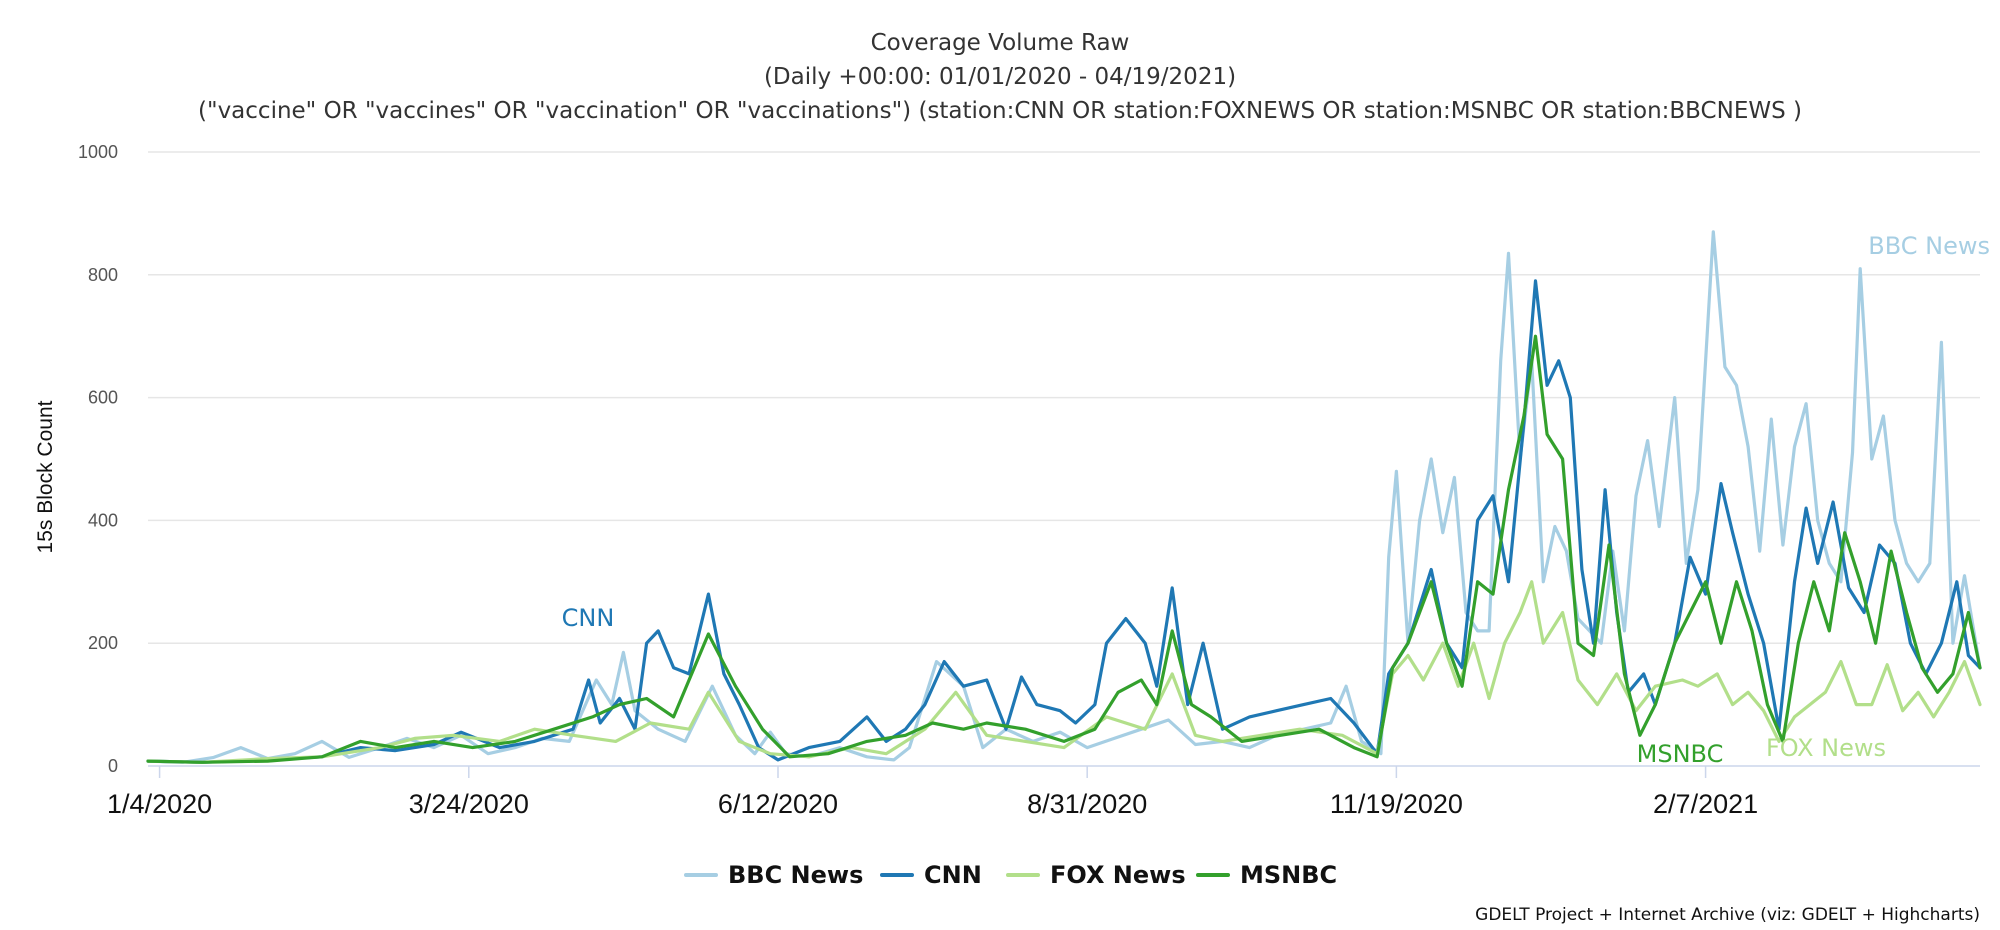  I want to click on annotation-cnn: CNN, so click(588, 618).